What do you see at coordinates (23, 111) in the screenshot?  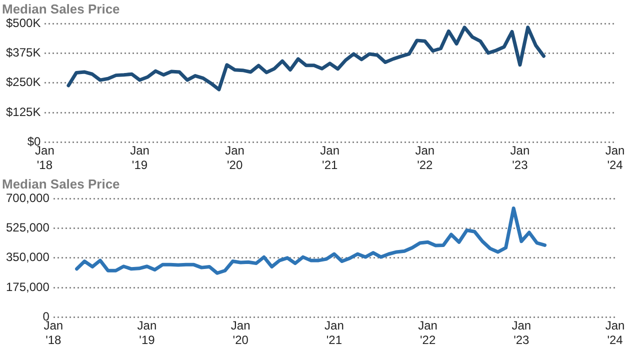 I see `y-tick-label: $125K` at bounding box center [23, 111].